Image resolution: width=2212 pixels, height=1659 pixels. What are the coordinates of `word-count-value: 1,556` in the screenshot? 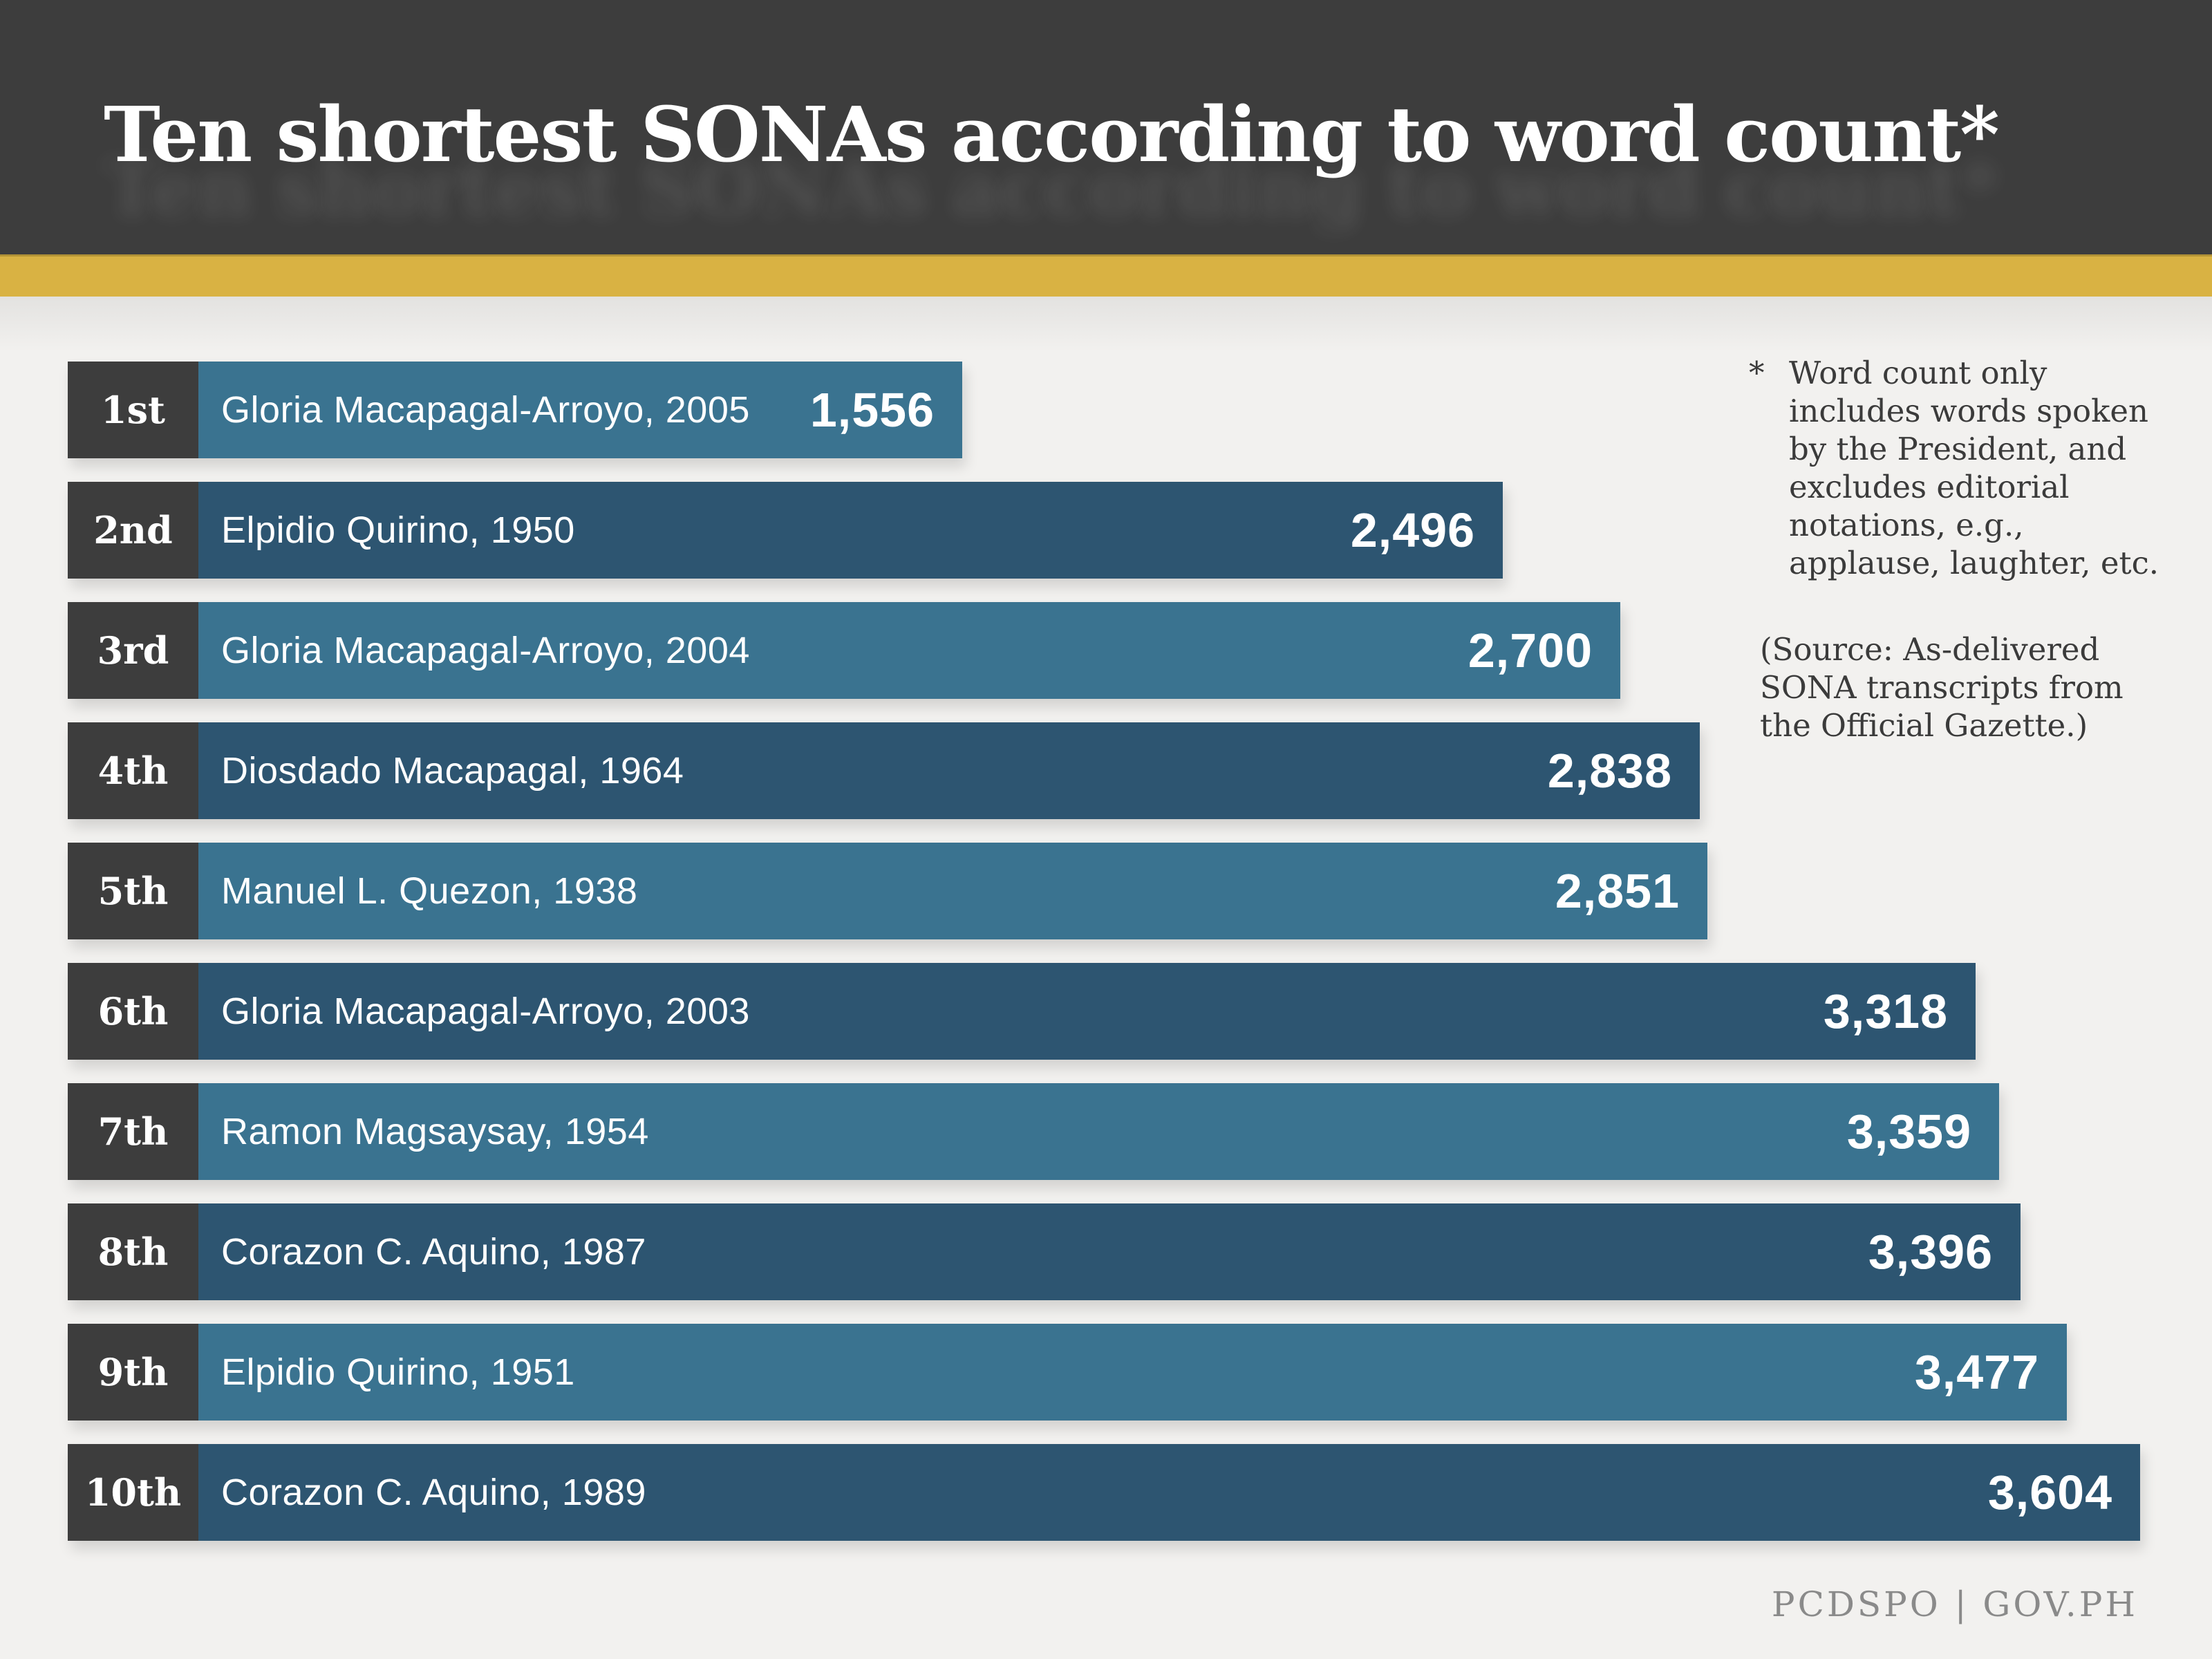 It's located at (872, 410).